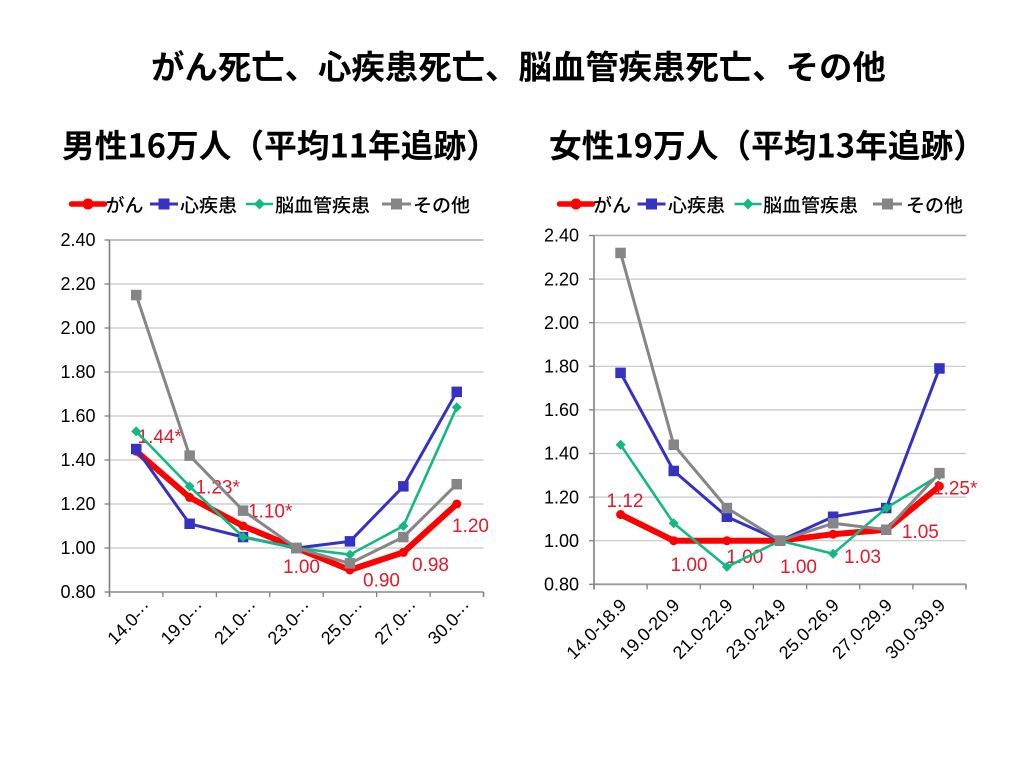  What do you see at coordinates (381, 581) in the screenshot?
I see `svg-text: 0.90` at bounding box center [381, 581].